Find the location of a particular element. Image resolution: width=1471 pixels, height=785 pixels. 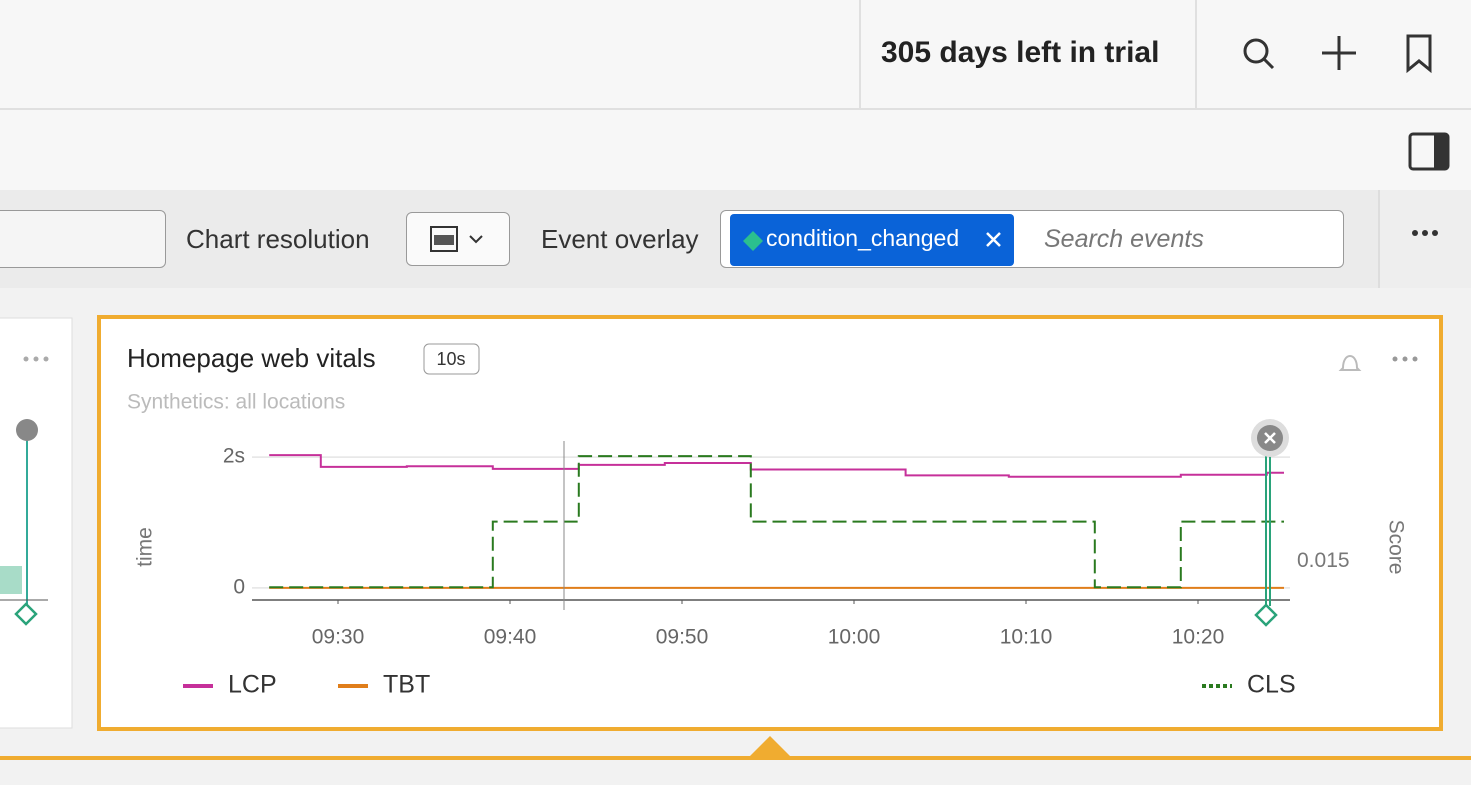

x-tick-label: 10:00 is located at coordinates (854, 637).